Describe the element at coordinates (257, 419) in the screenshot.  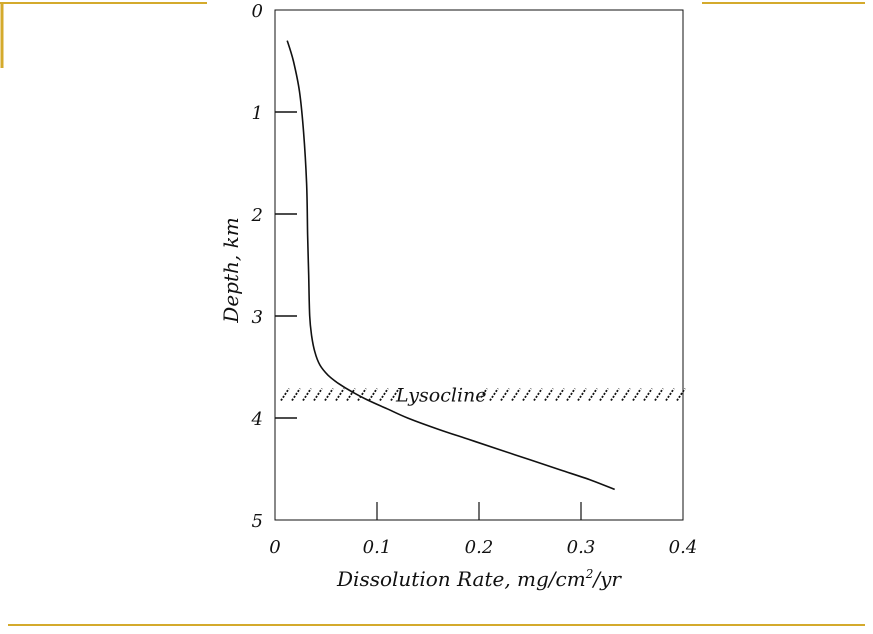
I see `y-tick-label: 4` at that location.